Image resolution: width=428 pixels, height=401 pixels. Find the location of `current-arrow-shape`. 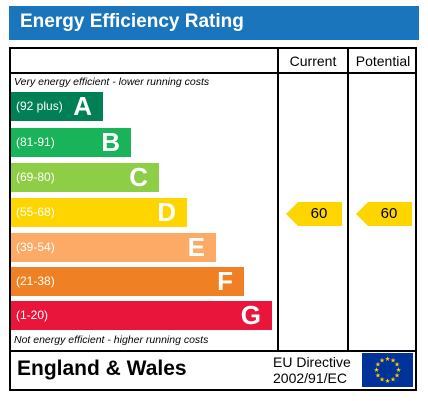

current-arrow-shape is located at coordinates (314, 214).